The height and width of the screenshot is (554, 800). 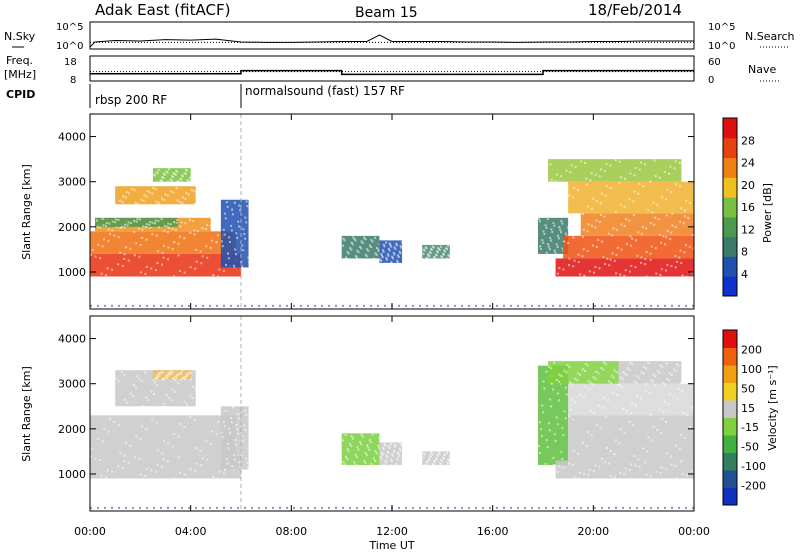 What do you see at coordinates (753, 486) in the screenshot?
I see `velocity-colorbar-tick: -200` at bounding box center [753, 486].